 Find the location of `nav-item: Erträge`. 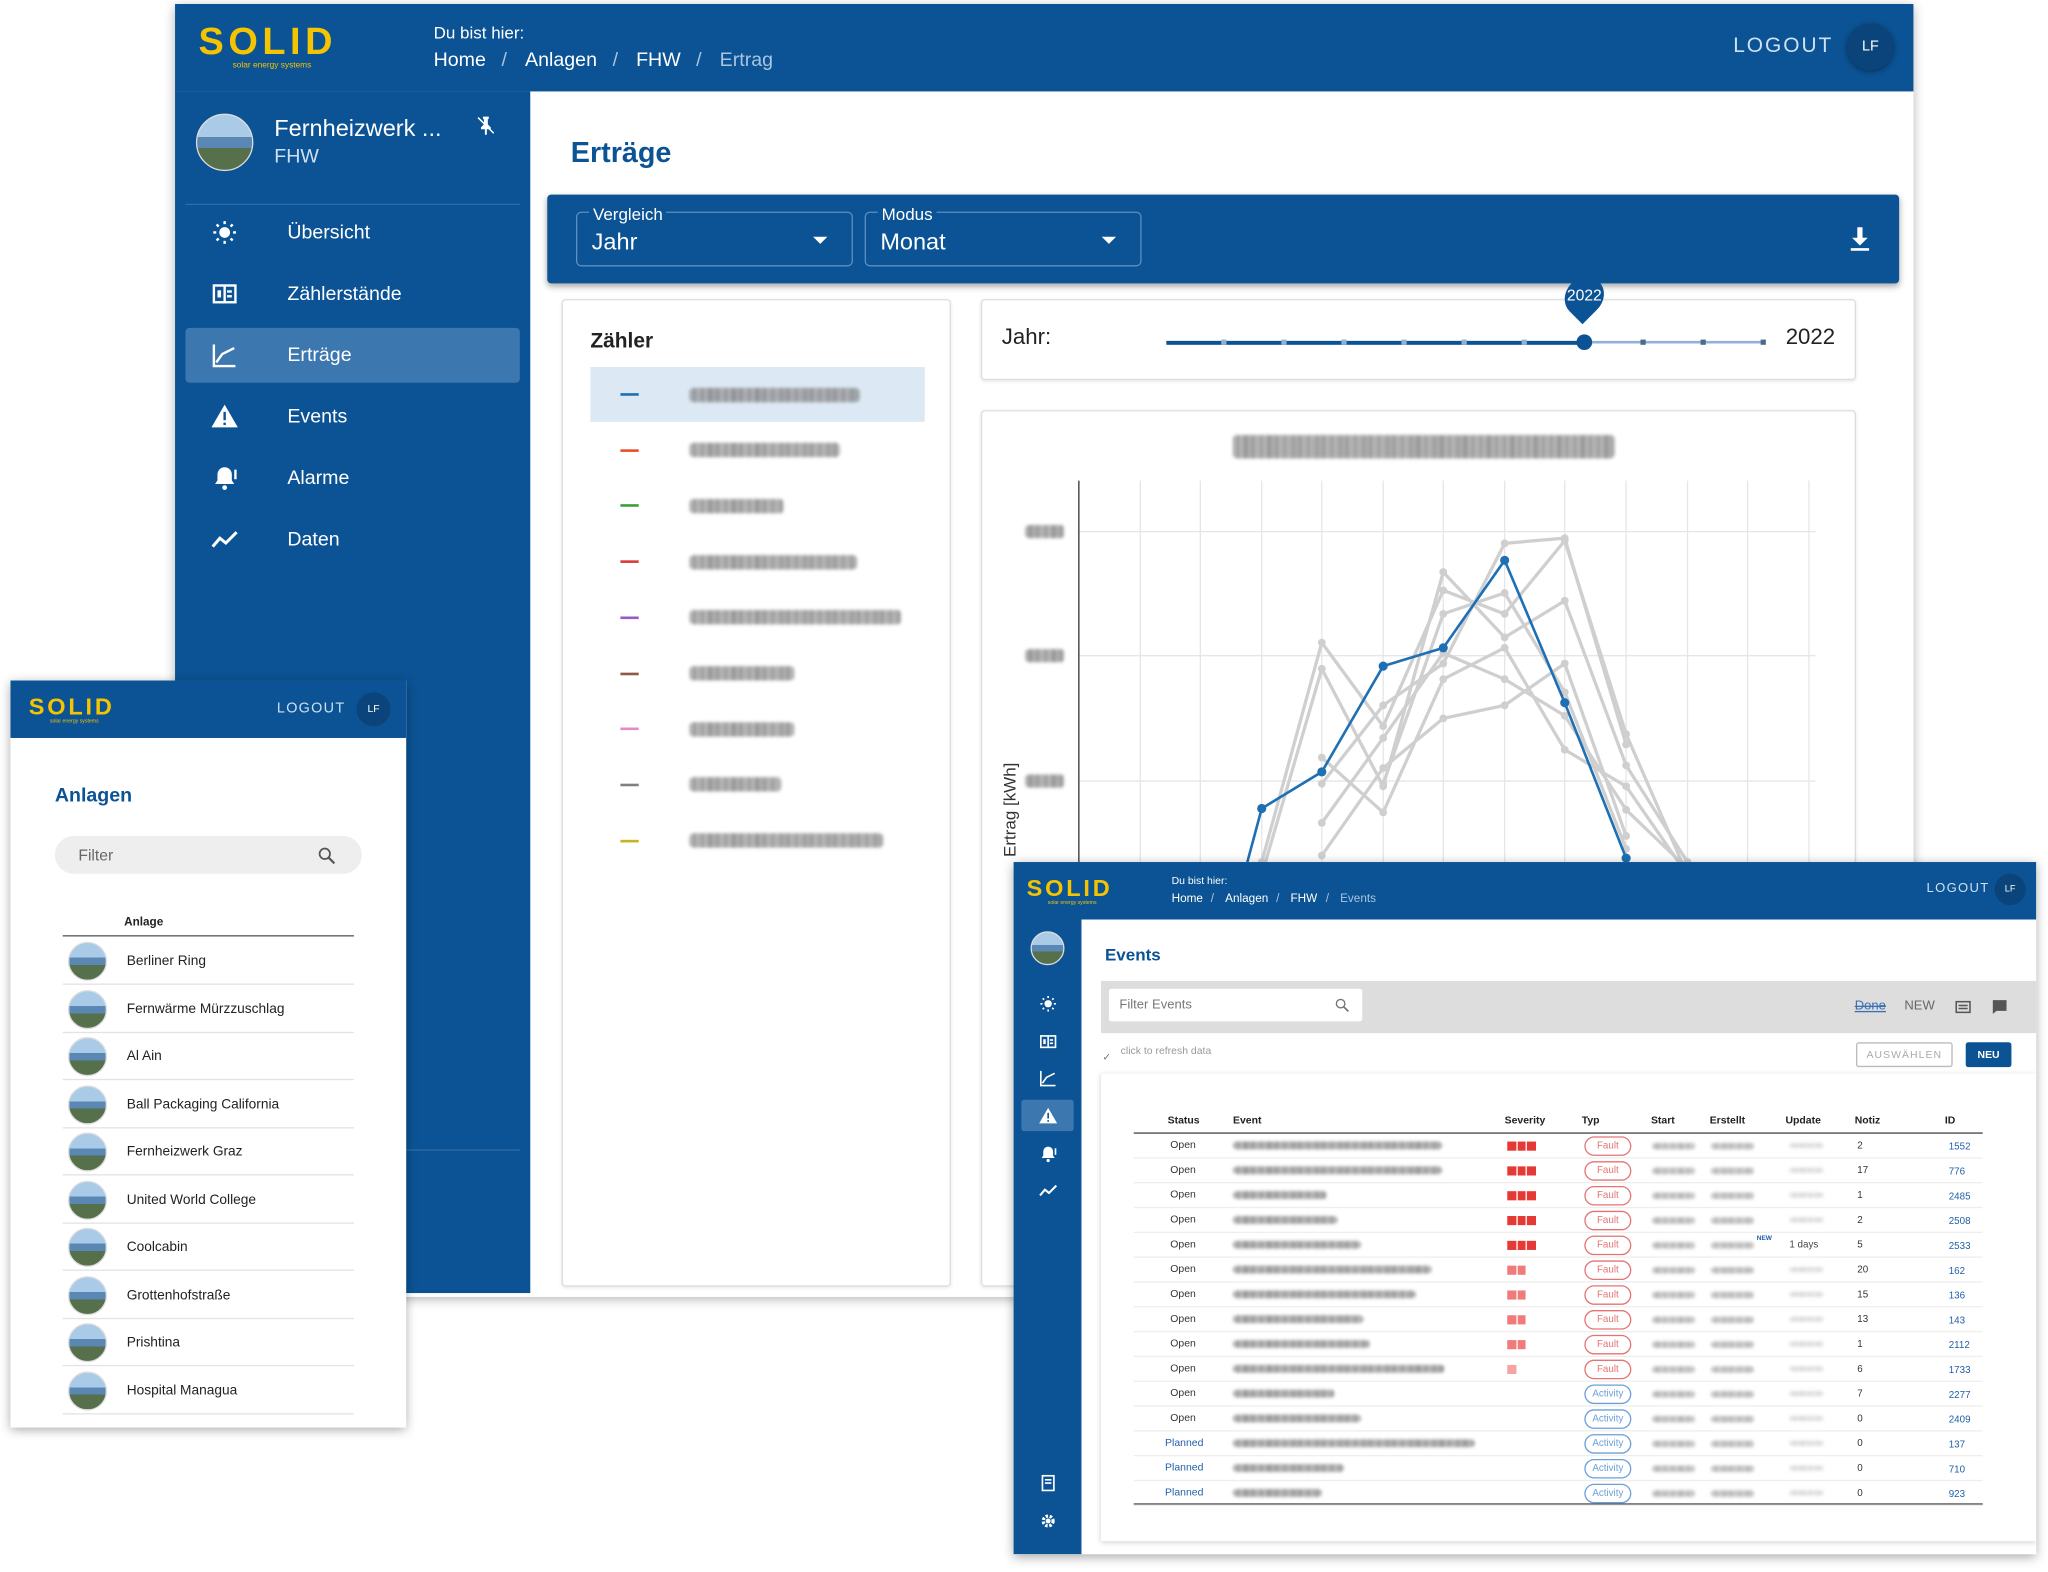

nav-item: Erträge is located at coordinates (319, 355).